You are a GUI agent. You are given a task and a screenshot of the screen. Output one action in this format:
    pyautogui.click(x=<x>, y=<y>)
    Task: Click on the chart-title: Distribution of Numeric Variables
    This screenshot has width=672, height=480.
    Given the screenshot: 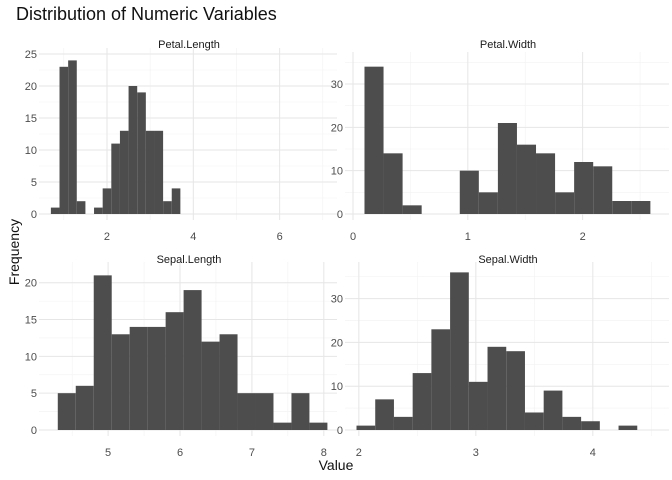 What is the action you would take?
    pyautogui.click(x=146, y=14)
    